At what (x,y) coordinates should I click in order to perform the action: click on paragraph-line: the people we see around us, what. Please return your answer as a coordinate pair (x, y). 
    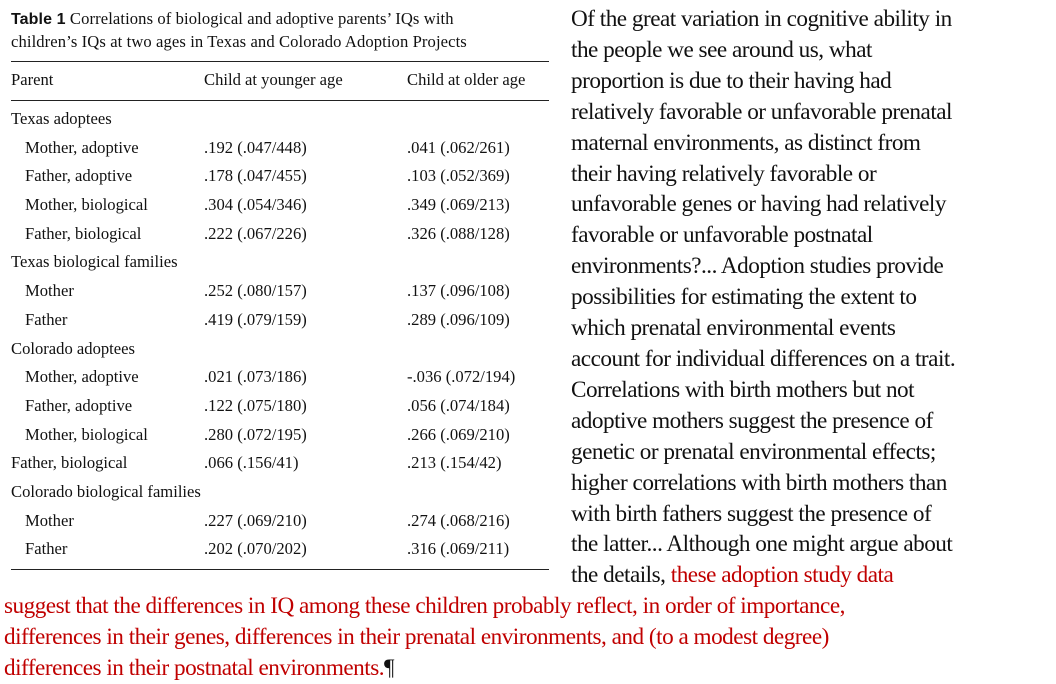
    Looking at the image, I should click on (721, 49).